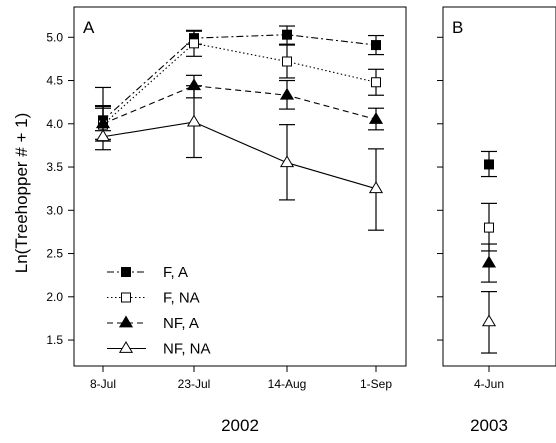 The width and height of the screenshot is (556, 443). I want to click on x-tick-label: 4-Jun, so click(489, 384).